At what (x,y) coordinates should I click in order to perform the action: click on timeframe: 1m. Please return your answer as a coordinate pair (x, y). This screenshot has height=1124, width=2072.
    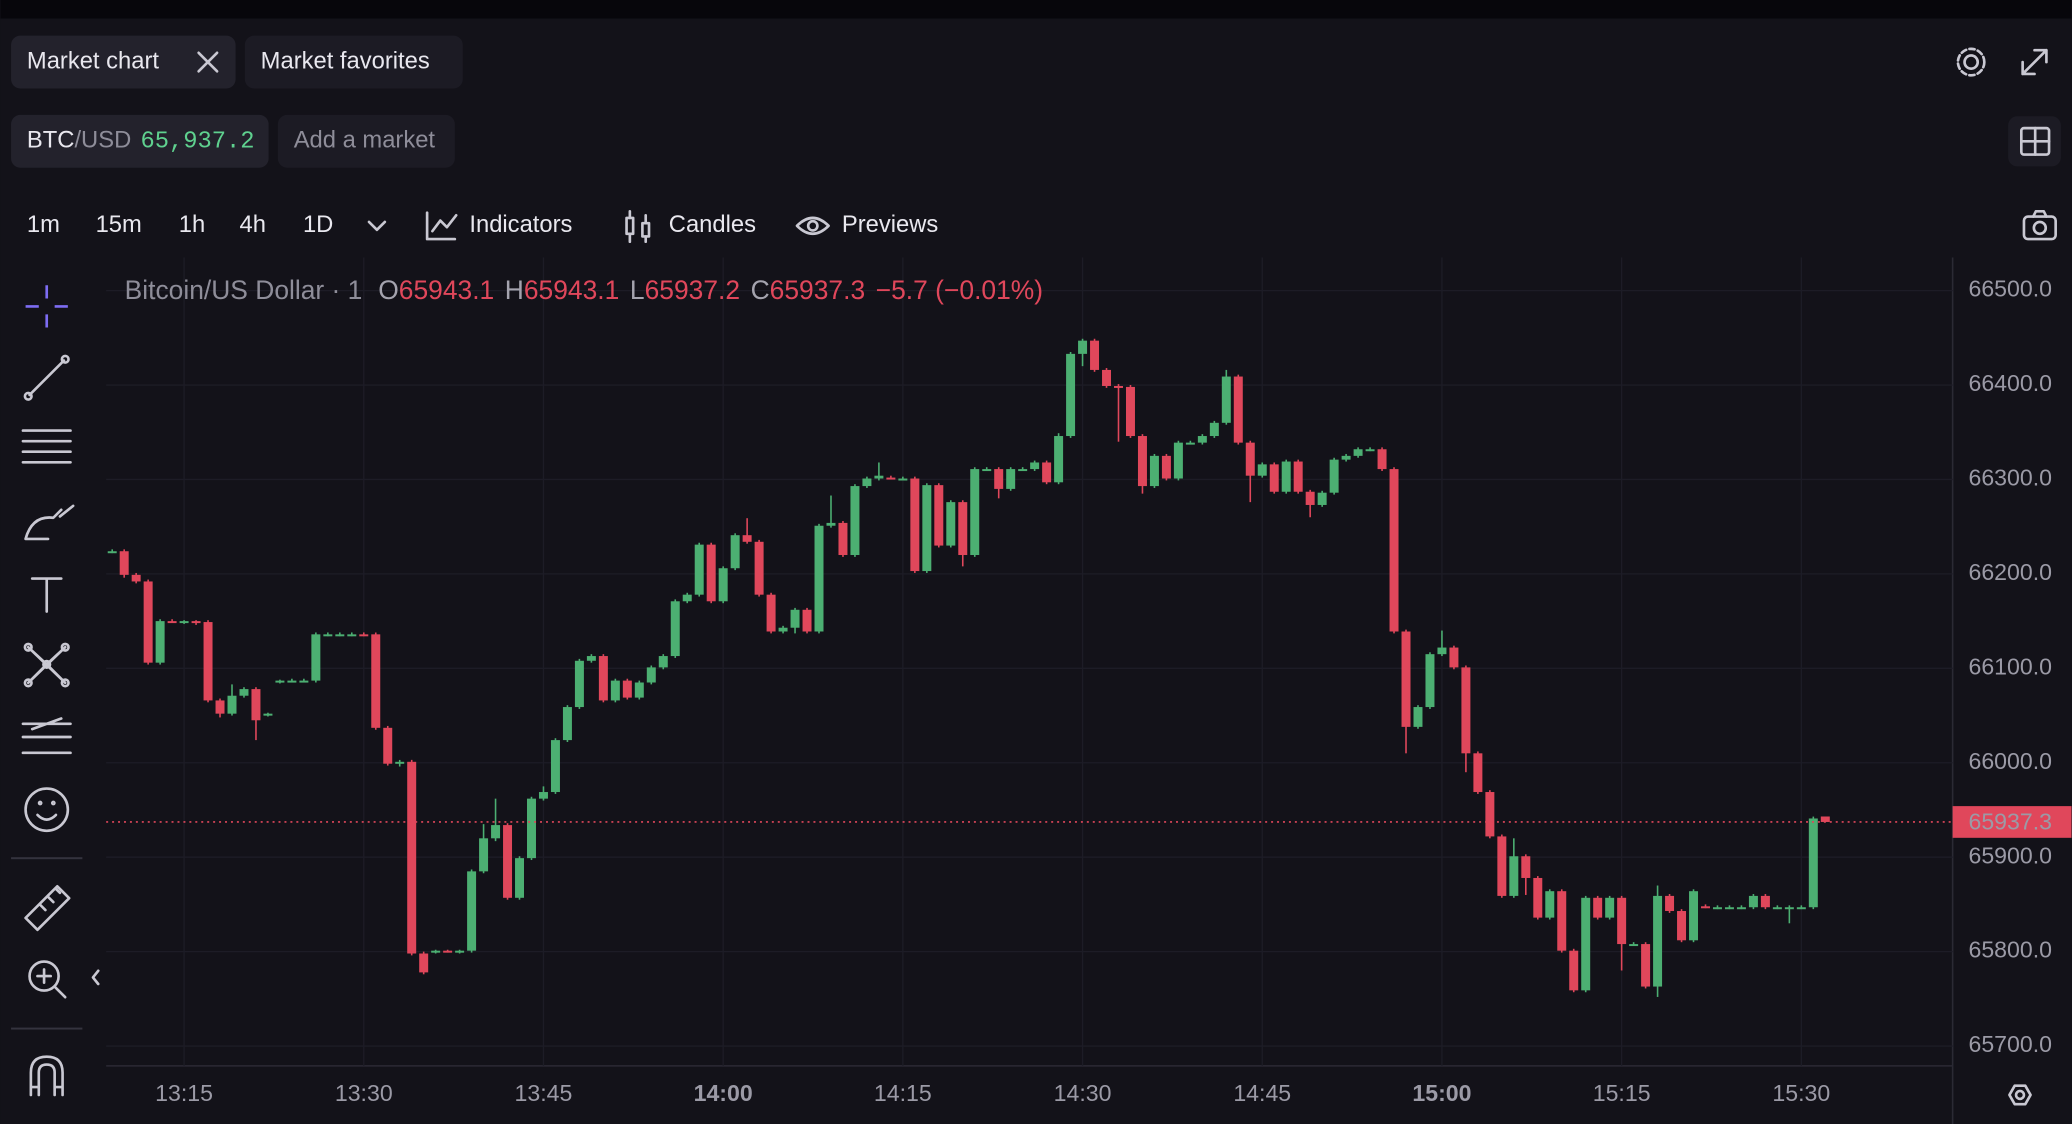
    Looking at the image, I should click on (43, 224).